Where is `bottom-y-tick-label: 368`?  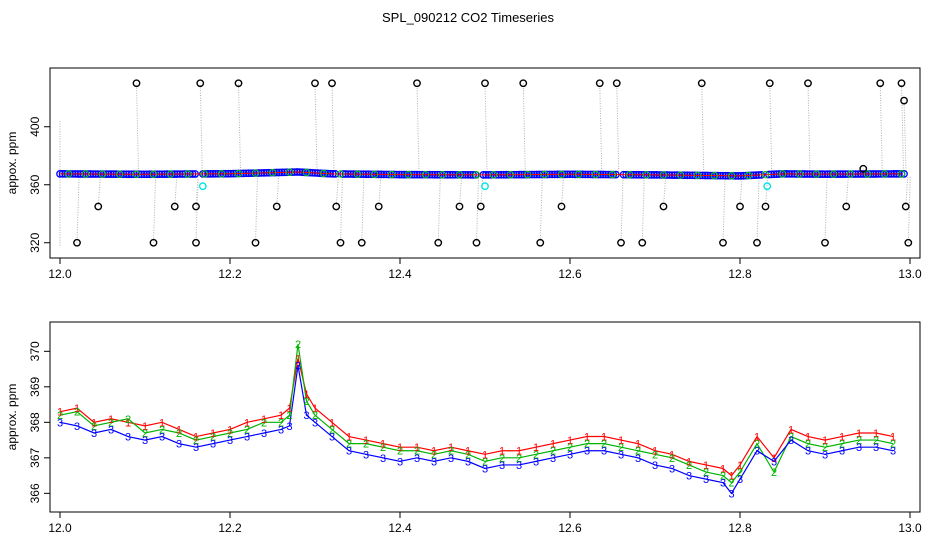
bottom-y-tick-label: 368 is located at coordinates (35, 422).